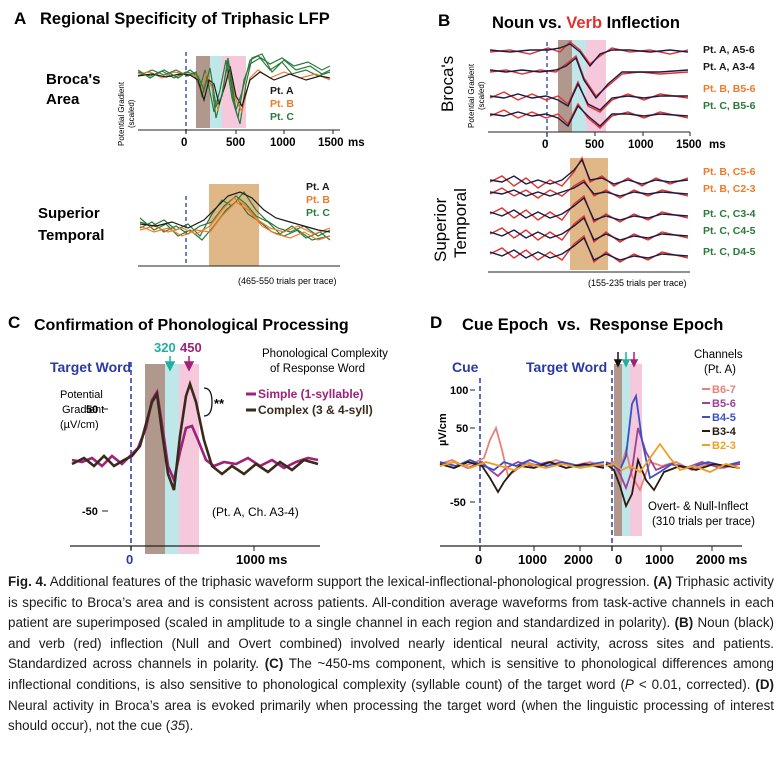  What do you see at coordinates (478, 559) in the screenshot?
I see `d-xtick-cue-0: 0` at bounding box center [478, 559].